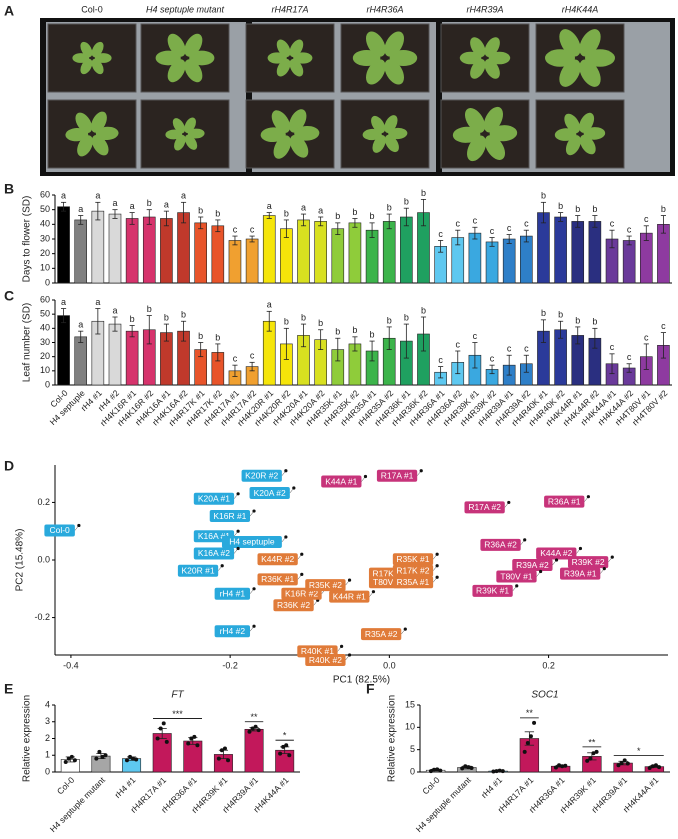  Describe the element at coordinates (325, 660) in the screenshot. I see `point-label: R40K #2` at that location.